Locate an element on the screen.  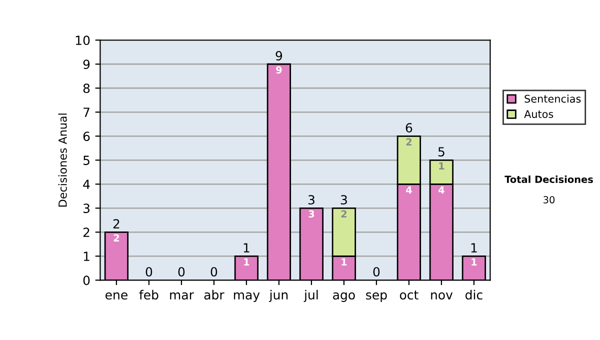
legend-label: Autos is located at coordinates (539, 114).